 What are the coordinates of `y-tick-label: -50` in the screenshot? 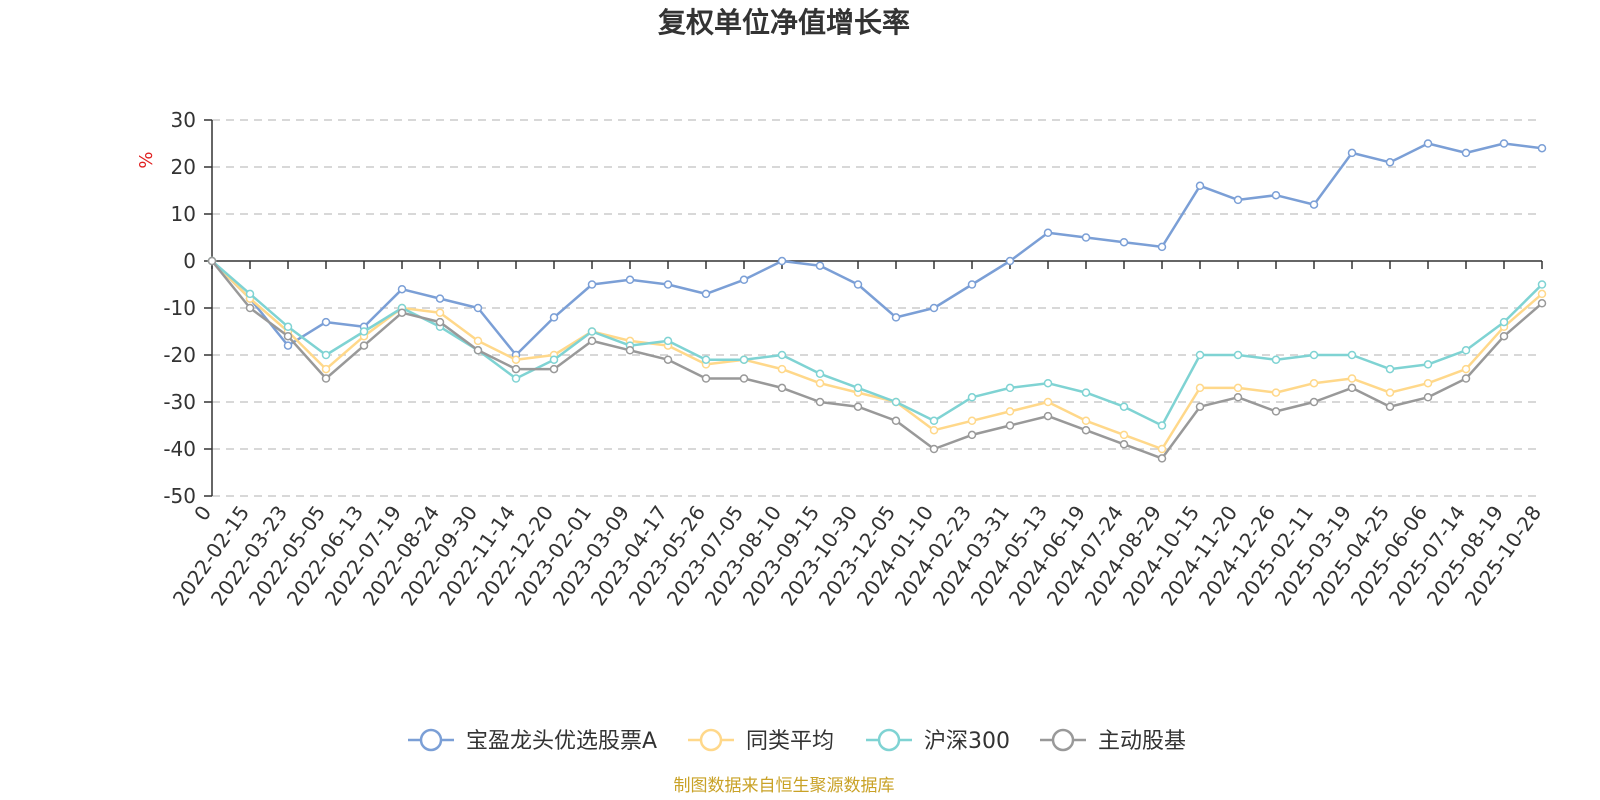 It's located at (179, 496).